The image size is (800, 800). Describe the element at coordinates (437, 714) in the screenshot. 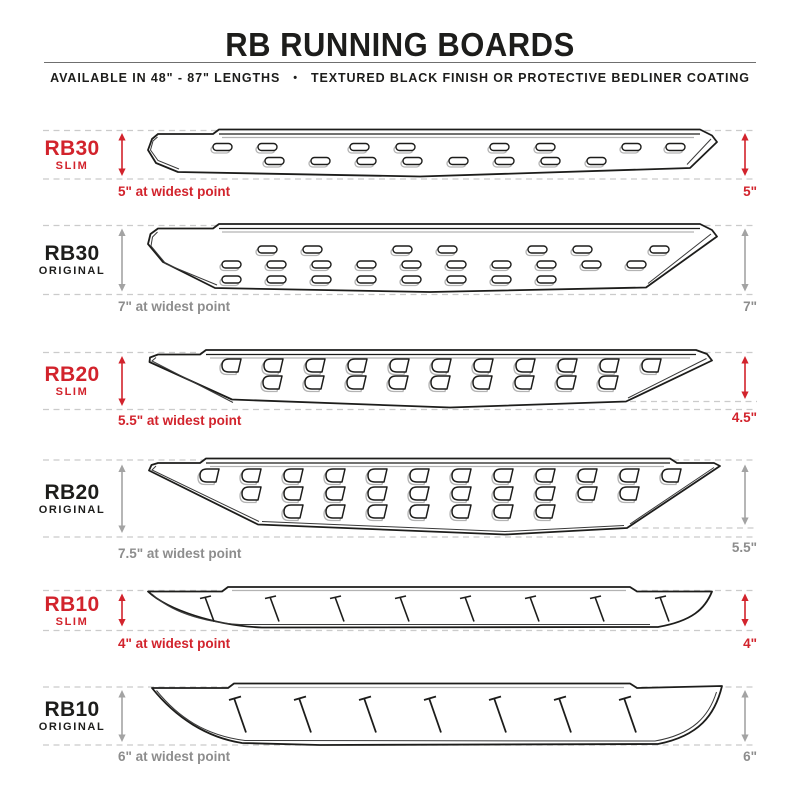

I see `board-outline-rb10-original` at that location.